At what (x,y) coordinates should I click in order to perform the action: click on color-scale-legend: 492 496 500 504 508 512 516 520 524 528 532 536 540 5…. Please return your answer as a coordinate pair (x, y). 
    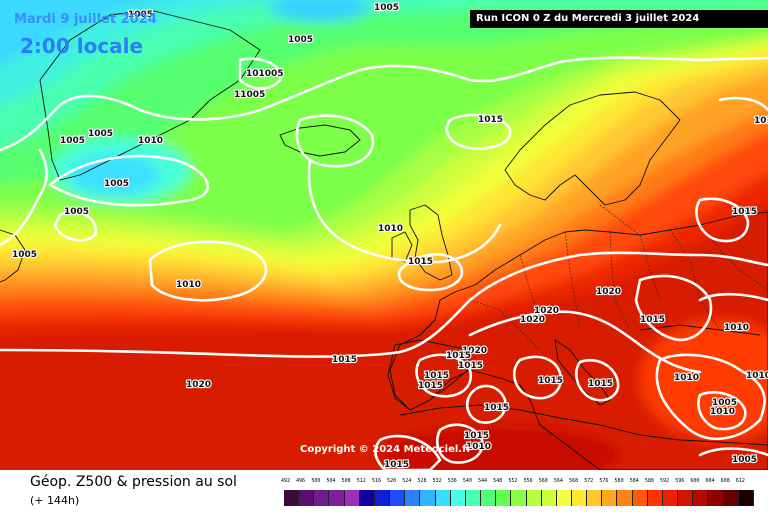
    Looking at the image, I should click on (517, 493).